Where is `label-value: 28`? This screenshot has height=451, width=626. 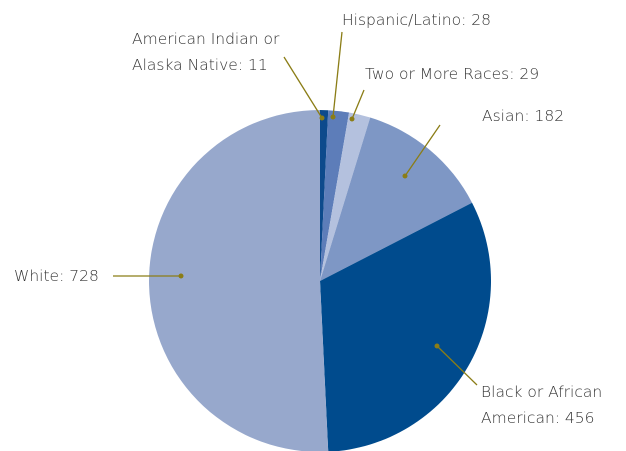 label-value: 28 is located at coordinates (481, 20).